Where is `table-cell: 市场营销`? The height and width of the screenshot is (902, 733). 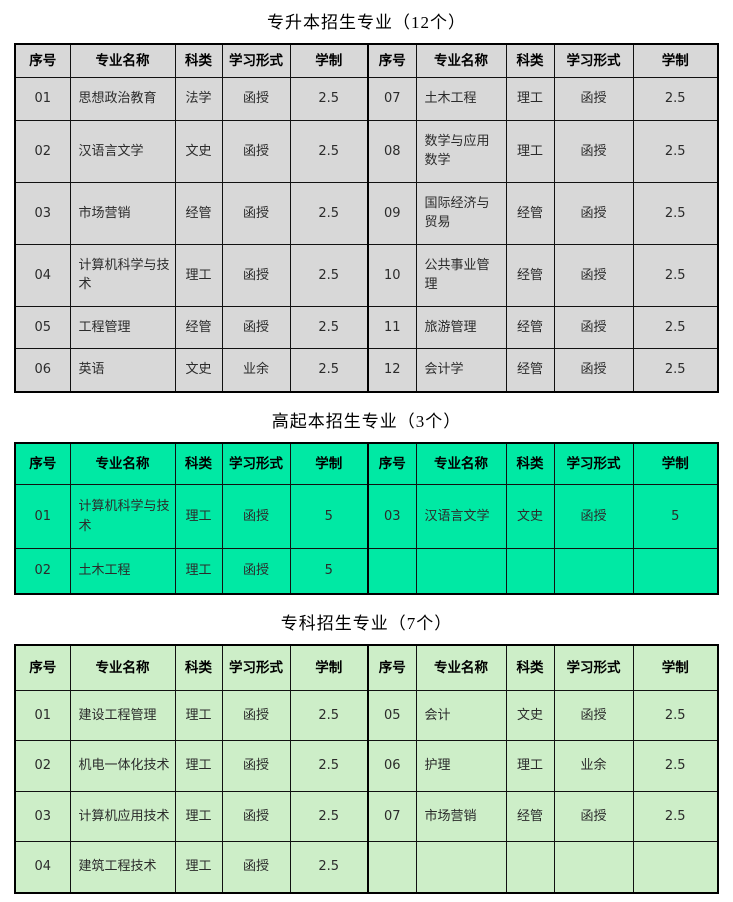 table-cell: 市场营销 is located at coordinates (122, 213).